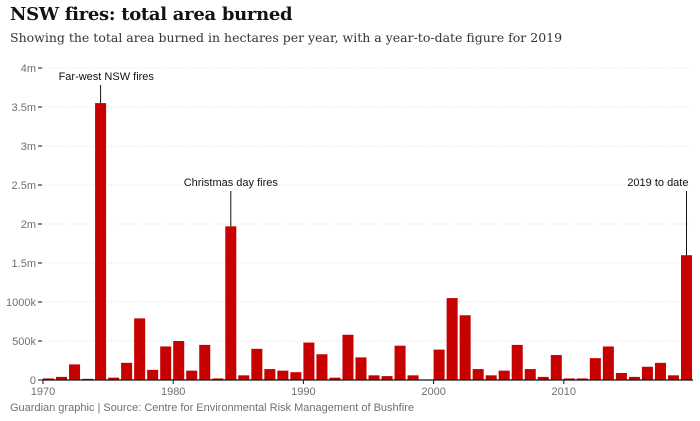  Describe the element at coordinates (452, 339) in the screenshot. I see `bar-2001` at that location.